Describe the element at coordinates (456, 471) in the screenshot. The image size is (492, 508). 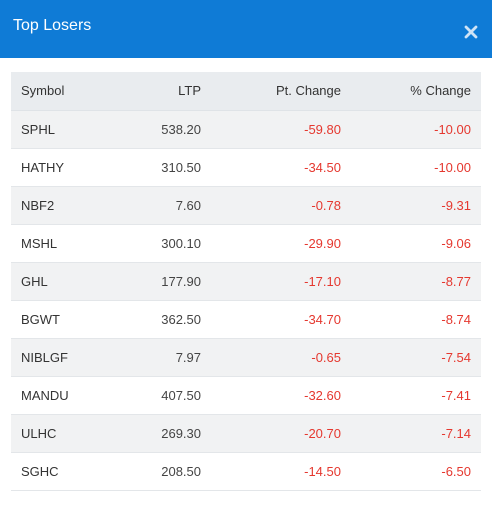
I see `pct-change-cell: -6.50` at that location.